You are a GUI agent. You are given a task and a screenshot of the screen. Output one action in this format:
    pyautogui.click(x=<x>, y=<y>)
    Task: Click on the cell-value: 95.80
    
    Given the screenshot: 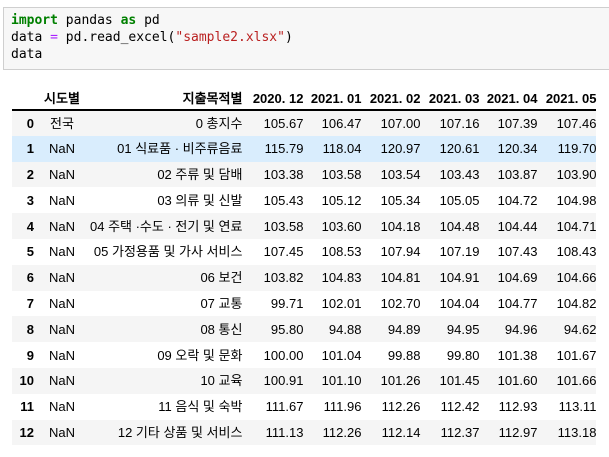 What is the action you would take?
    pyautogui.click(x=287, y=329)
    